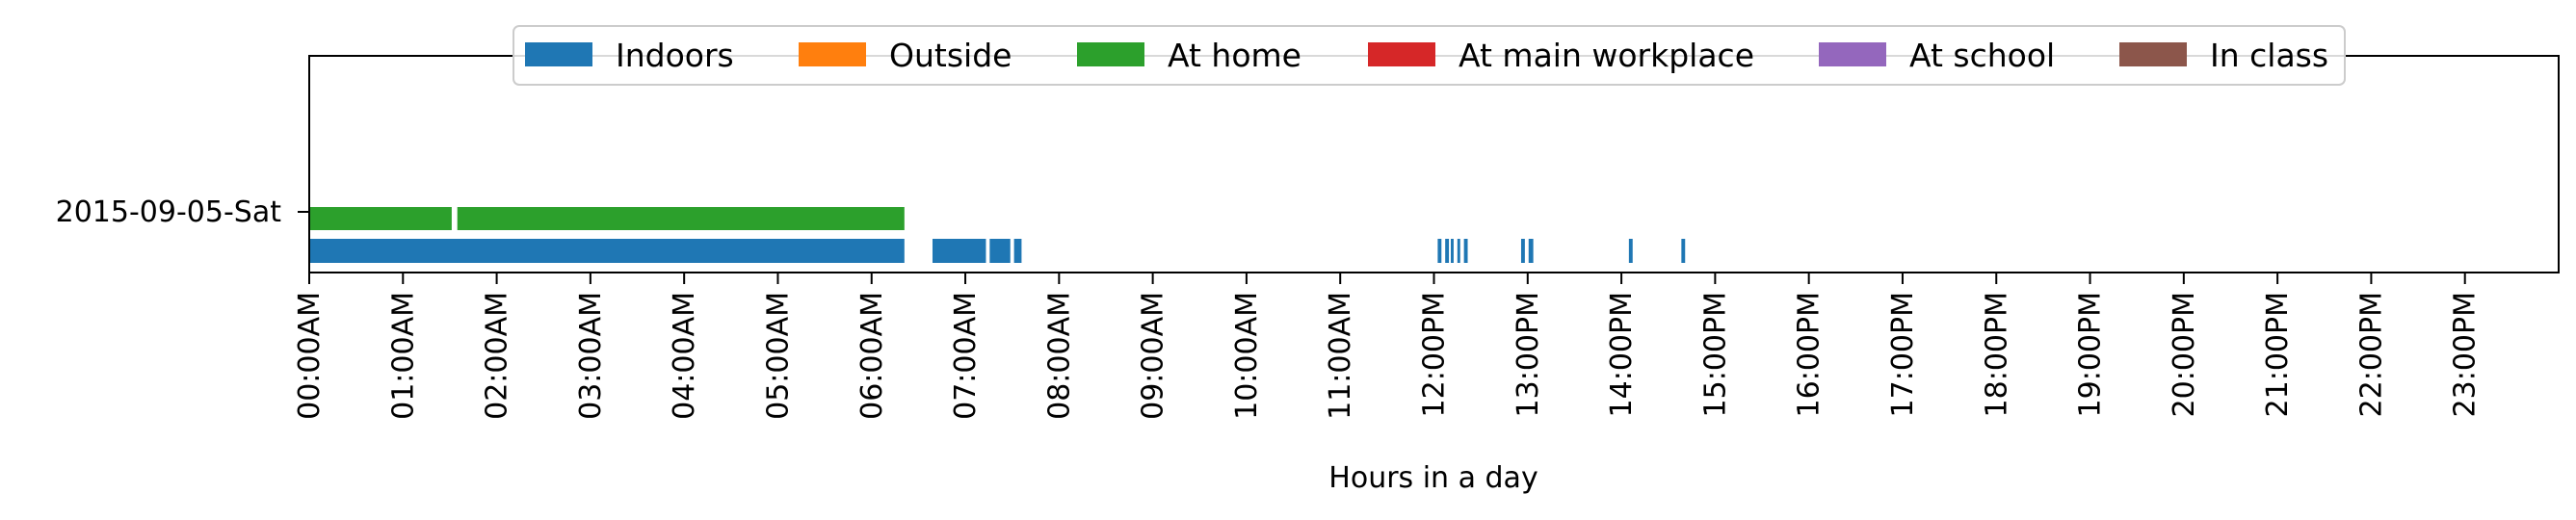  I want to click on indoors-legend-label: Indoors, so click(675, 55).